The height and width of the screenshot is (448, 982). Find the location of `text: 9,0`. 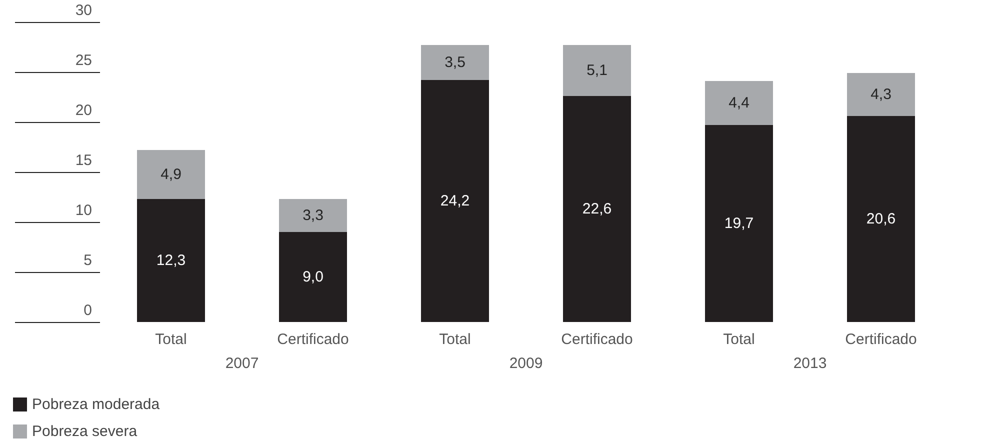

text: 9,0 is located at coordinates (313, 277).